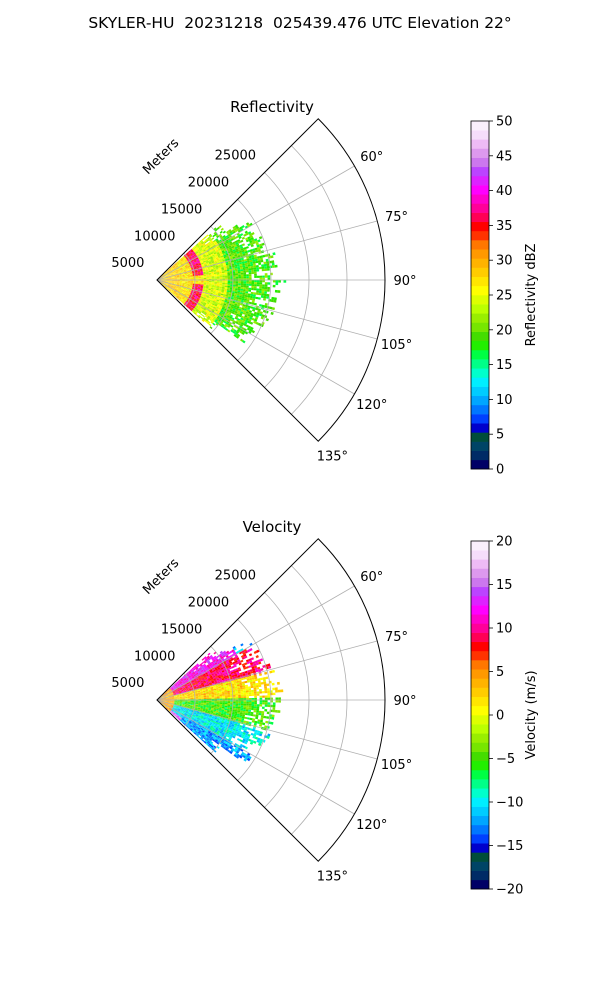  I want to click on azimuth-tick-label: 60°, so click(371, 157).